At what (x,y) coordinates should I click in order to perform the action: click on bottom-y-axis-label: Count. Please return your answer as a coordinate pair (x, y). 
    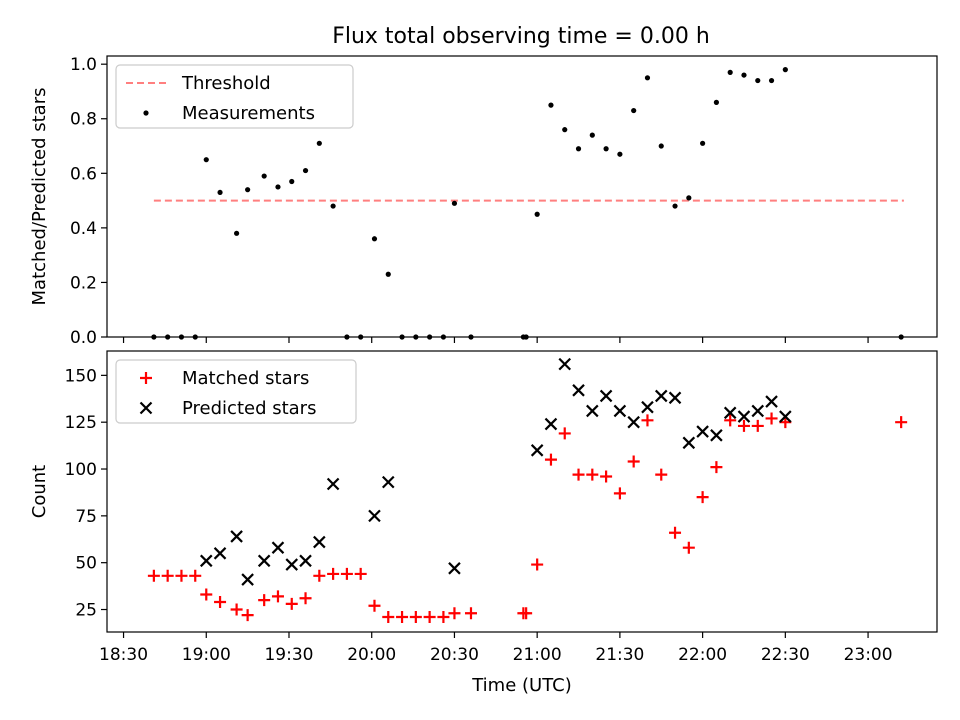
    Looking at the image, I should click on (39, 491).